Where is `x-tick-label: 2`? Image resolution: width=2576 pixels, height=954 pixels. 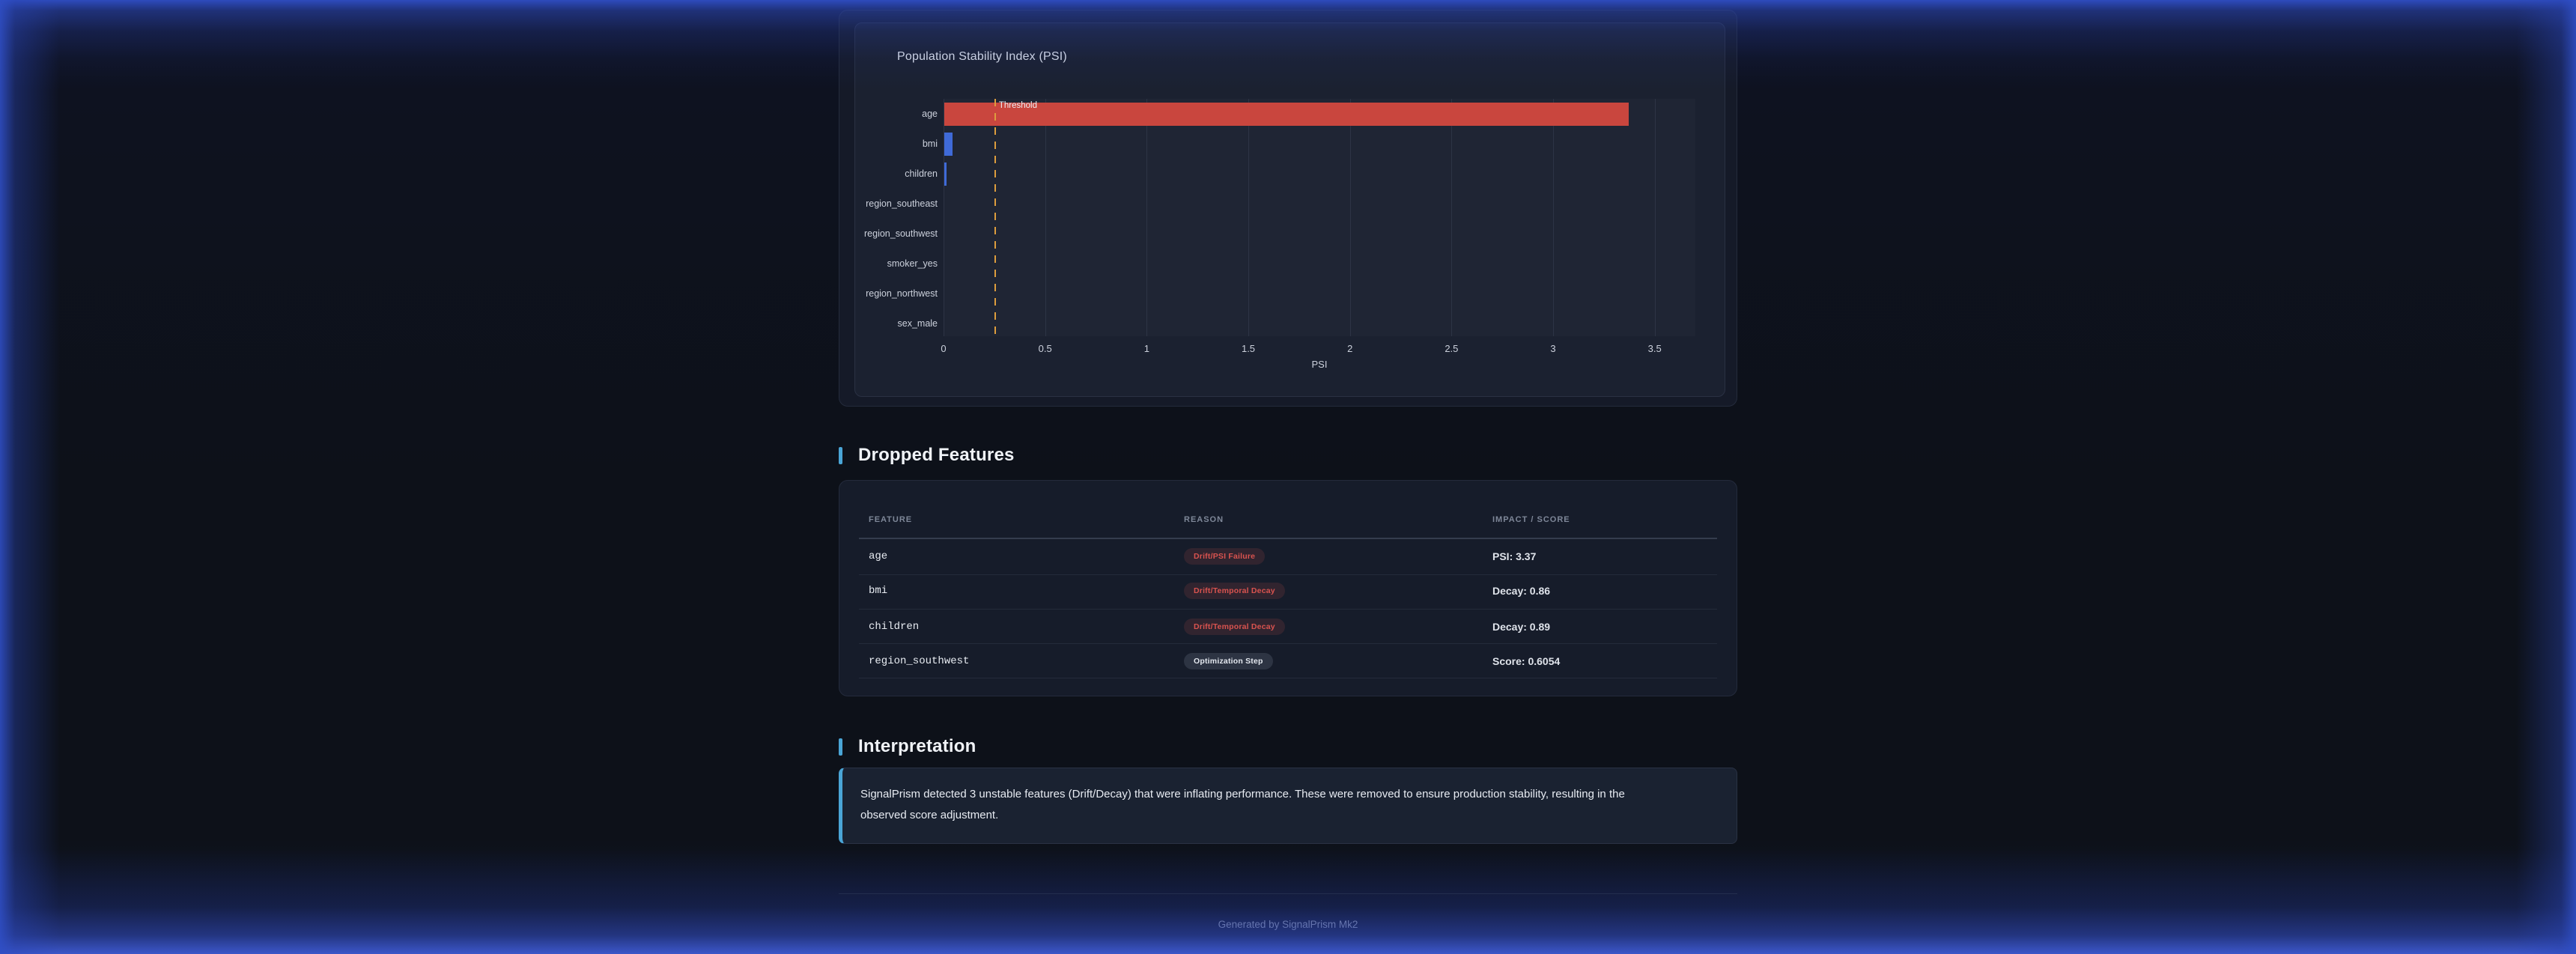 x-tick-label: 2 is located at coordinates (1350, 349).